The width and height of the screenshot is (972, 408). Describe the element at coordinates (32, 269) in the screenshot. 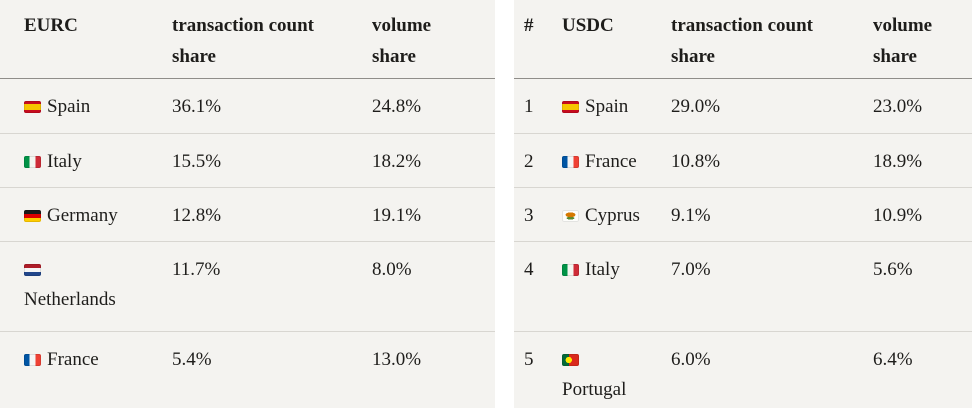

I see `netherlands-flag-icon` at that location.